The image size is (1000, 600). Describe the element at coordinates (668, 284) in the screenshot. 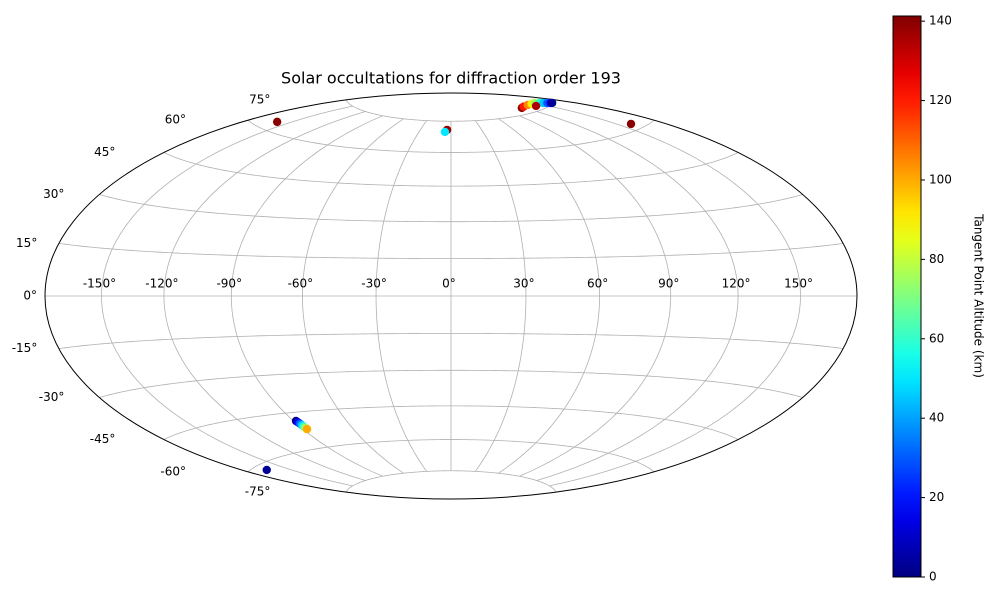

I see `x-tick-label: 90°` at that location.